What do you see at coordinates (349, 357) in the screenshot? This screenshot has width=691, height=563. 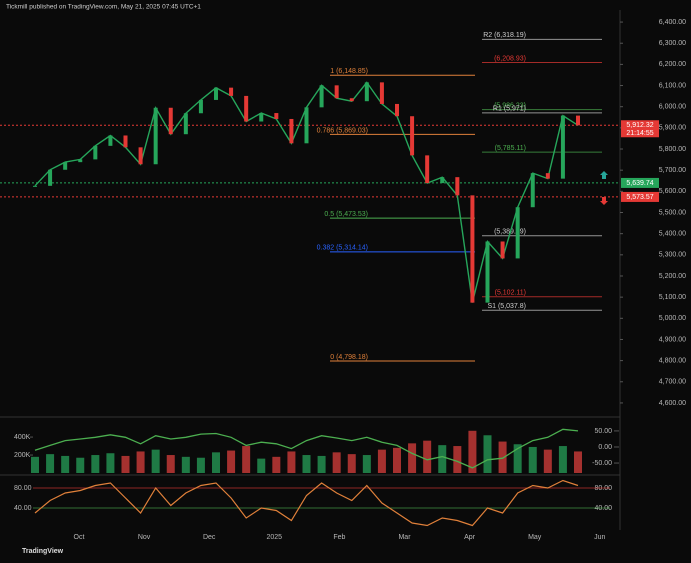 I see `fib-label: 0 (4,798.18)` at bounding box center [349, 357].